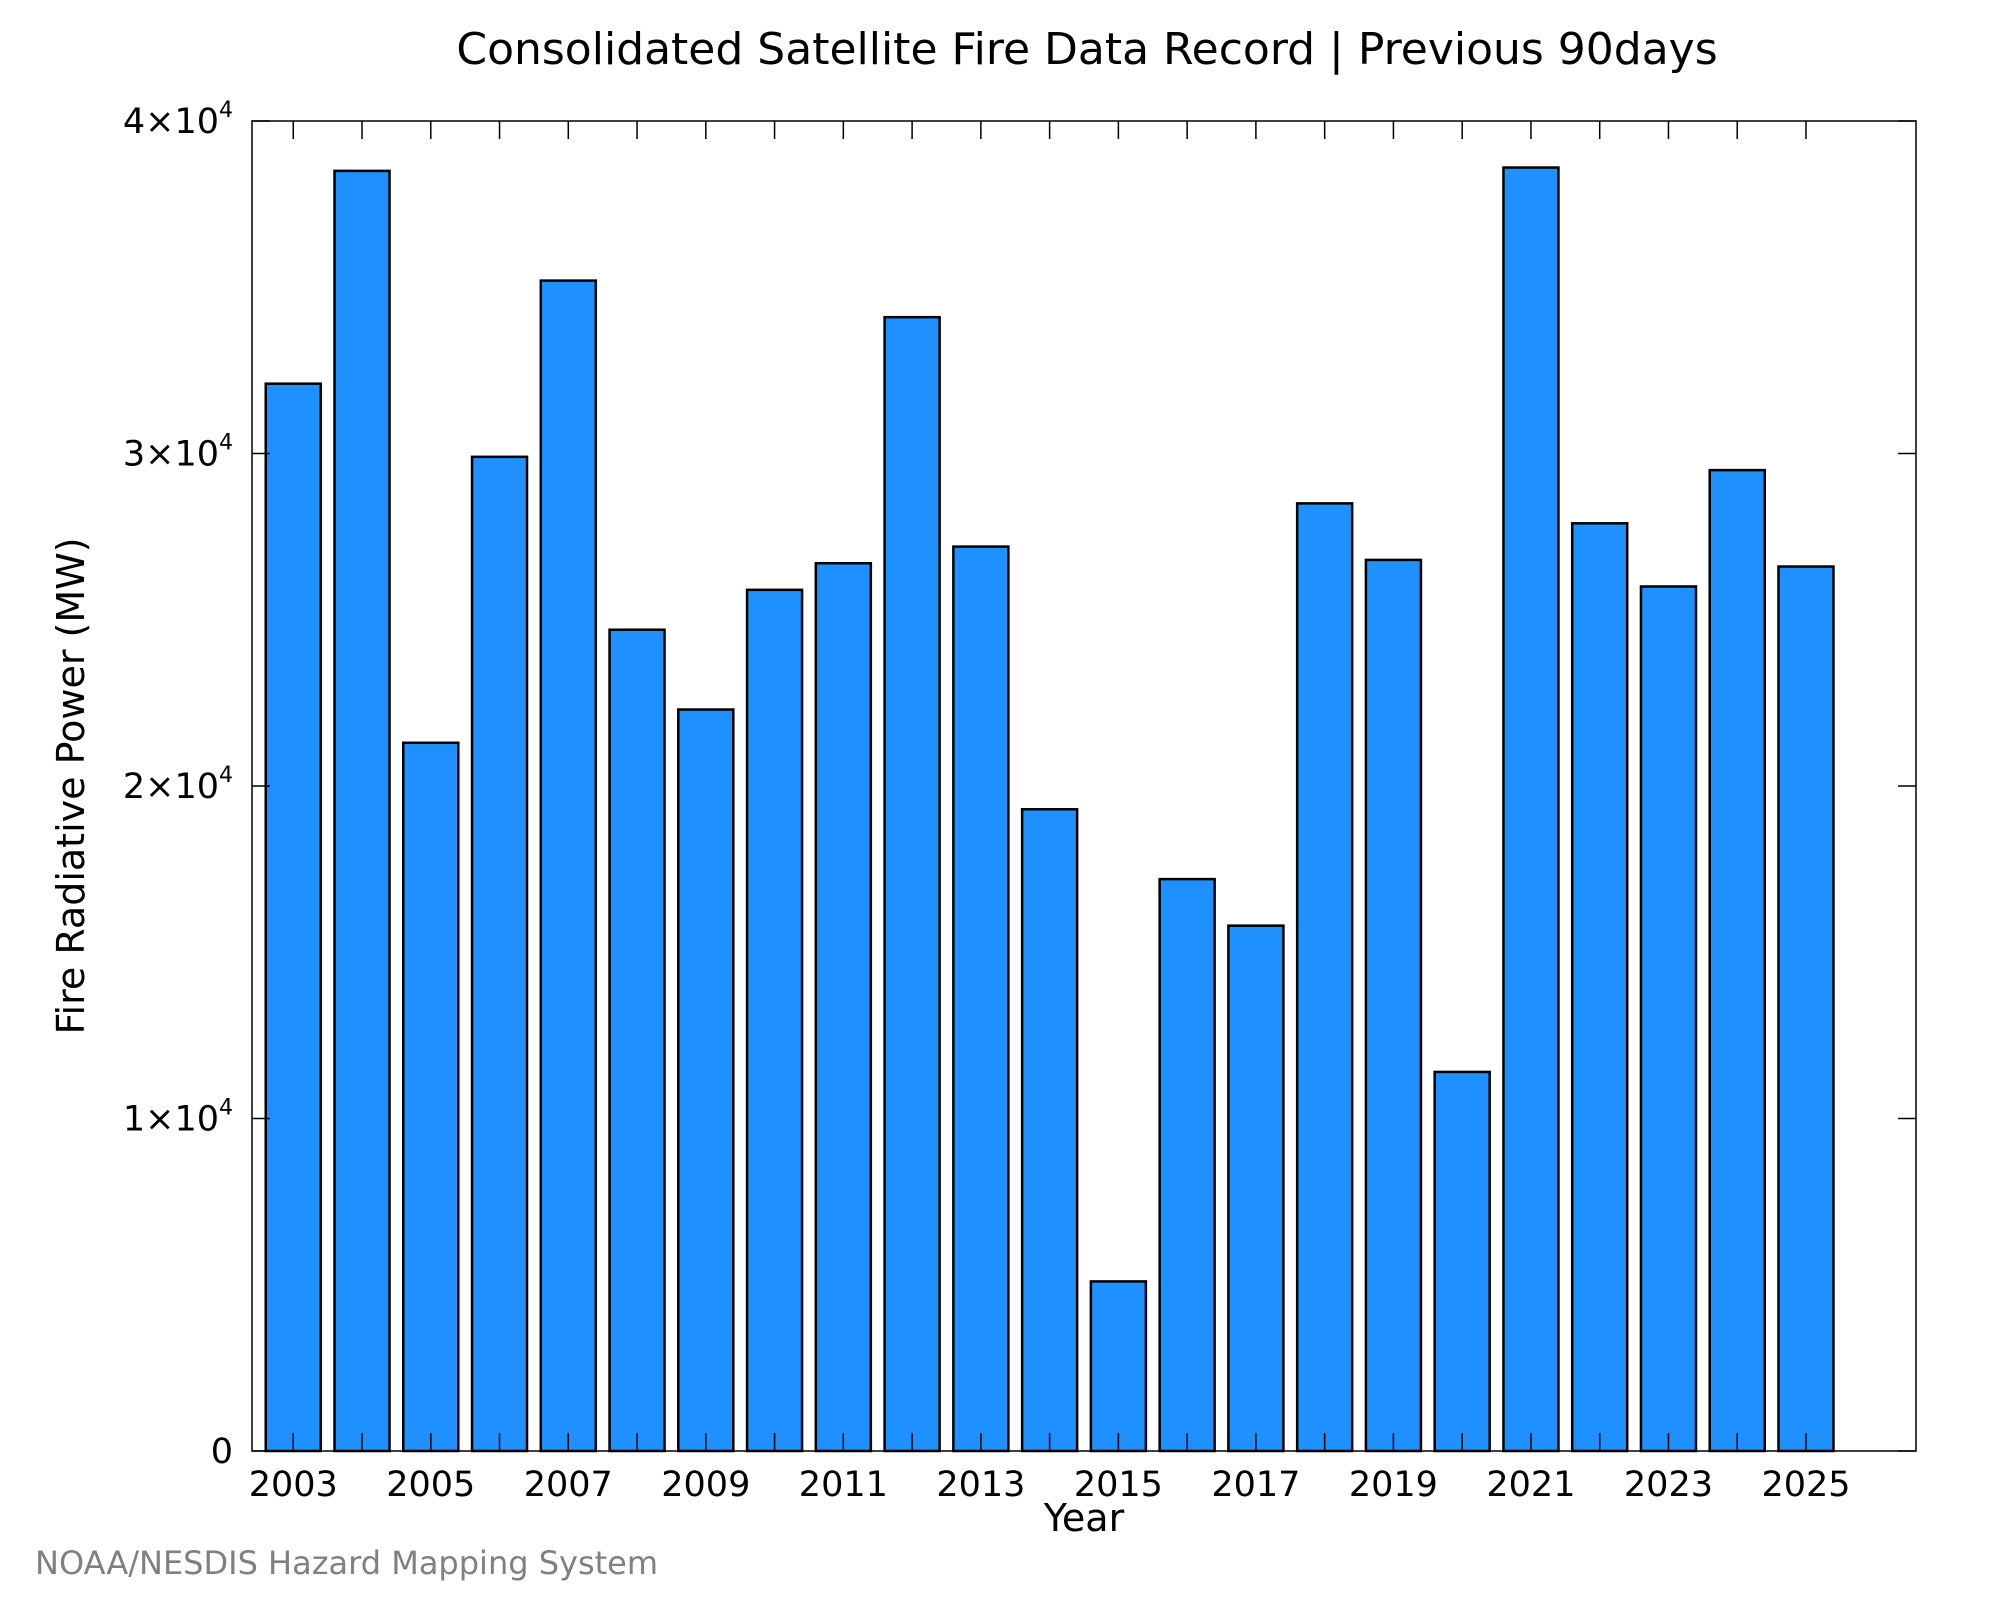  Describe the element at coordinates (981, 999) in the screenshot. I see `bar-2013` at that location.